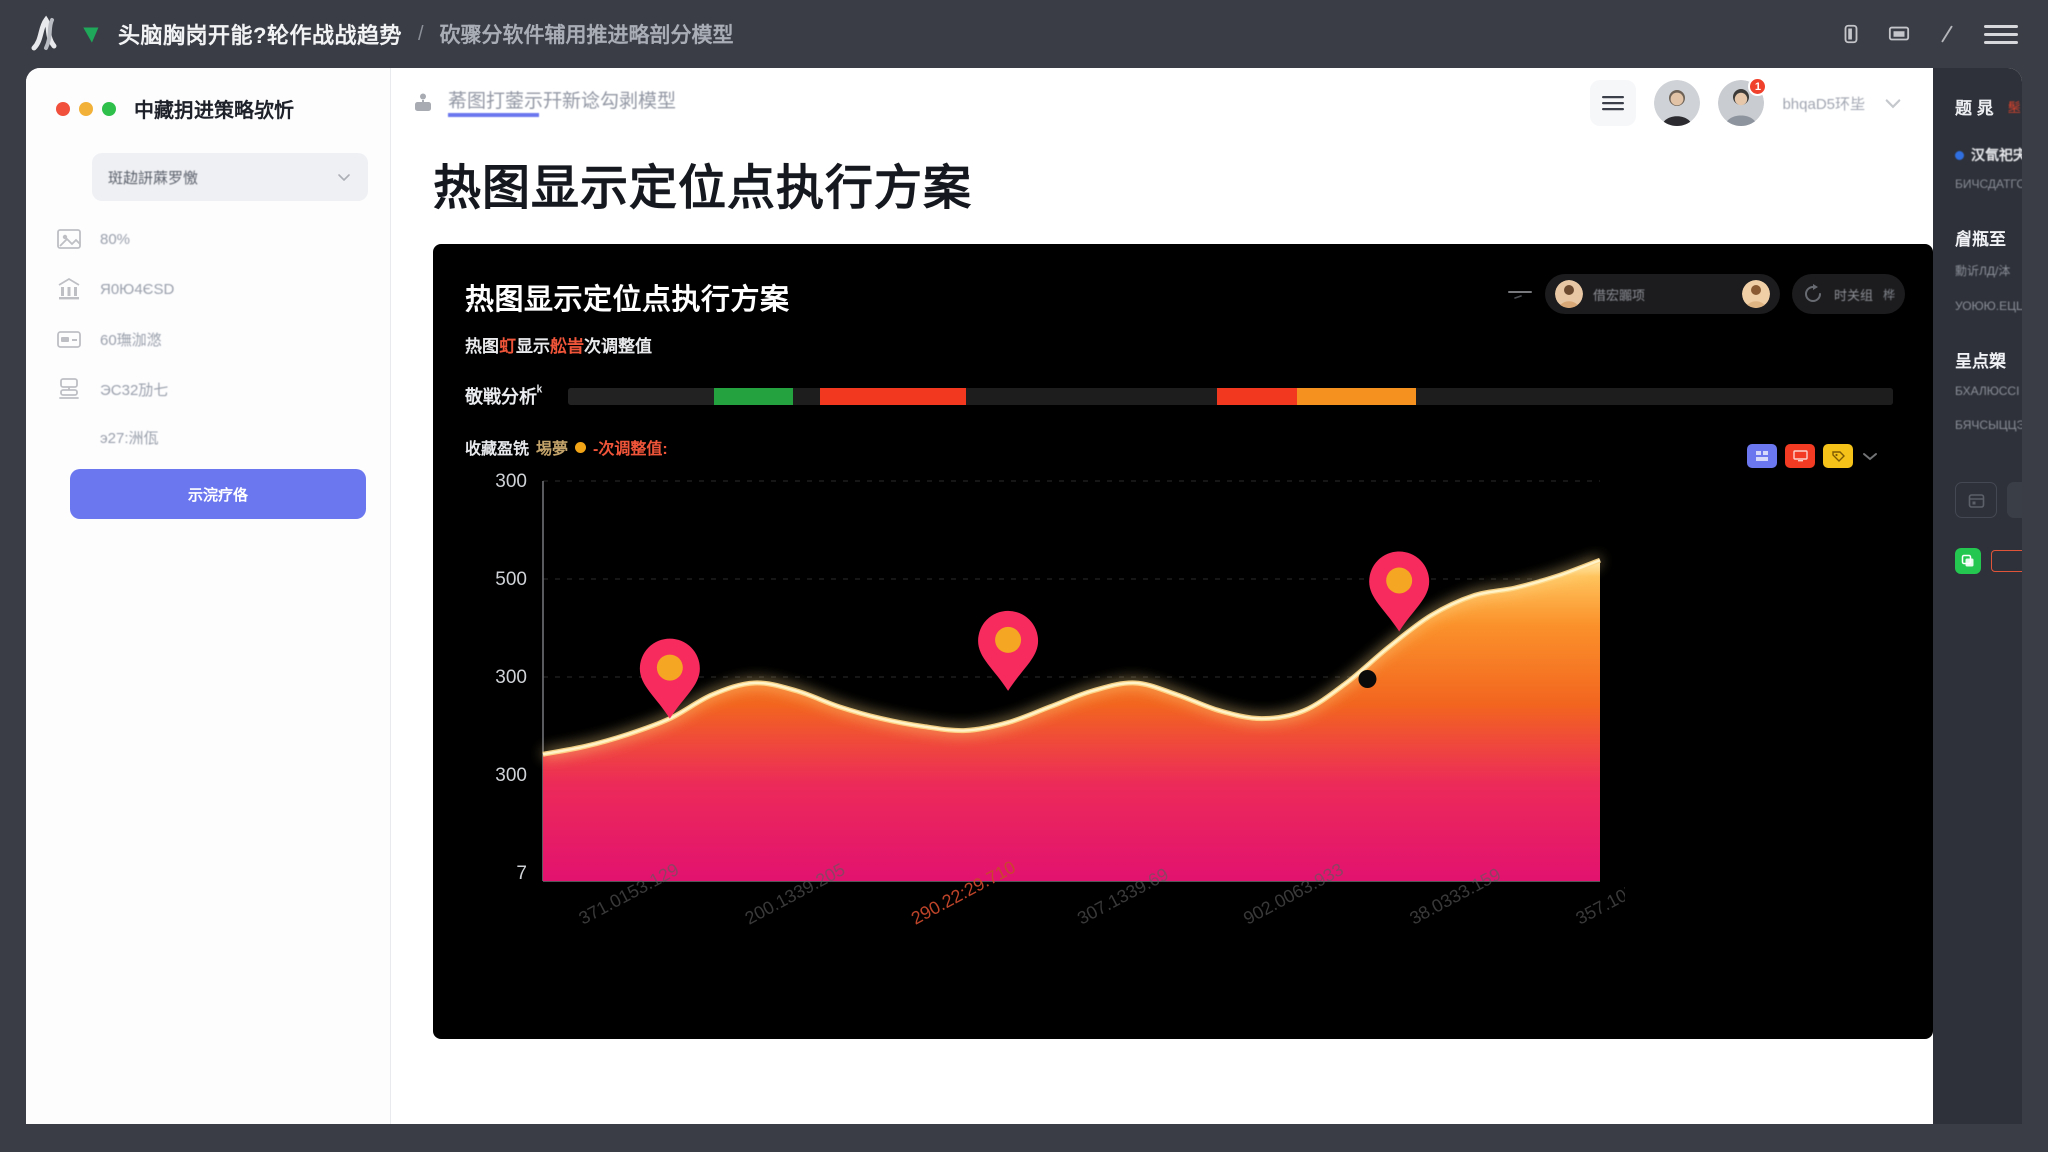  Describe the element at coordinates (511, 775) in the screenshot. I see `y-tick-3: 300` at that location.